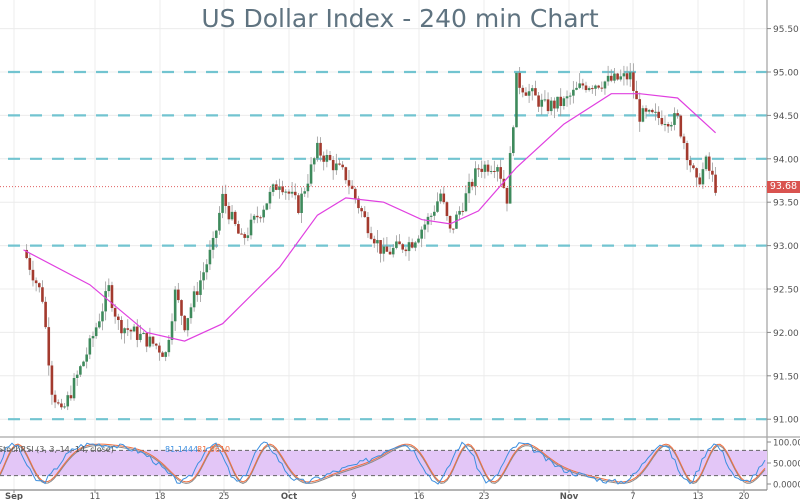 The width and height of the screenshot is (800, 504). What do you see at coordinates (224, 496) in the screenshot?
I see `svg-text: 25` at bounding box center [224, 496].